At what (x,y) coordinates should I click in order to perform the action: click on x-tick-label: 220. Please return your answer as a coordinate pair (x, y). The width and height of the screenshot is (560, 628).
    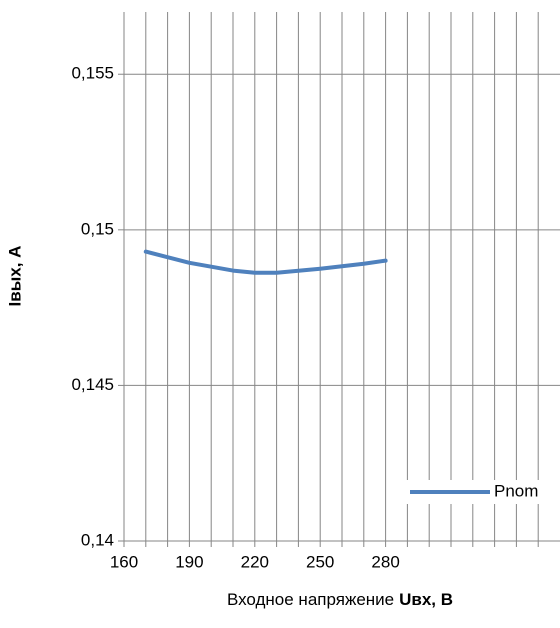
    Looking at the image, I should click on (255, 561).